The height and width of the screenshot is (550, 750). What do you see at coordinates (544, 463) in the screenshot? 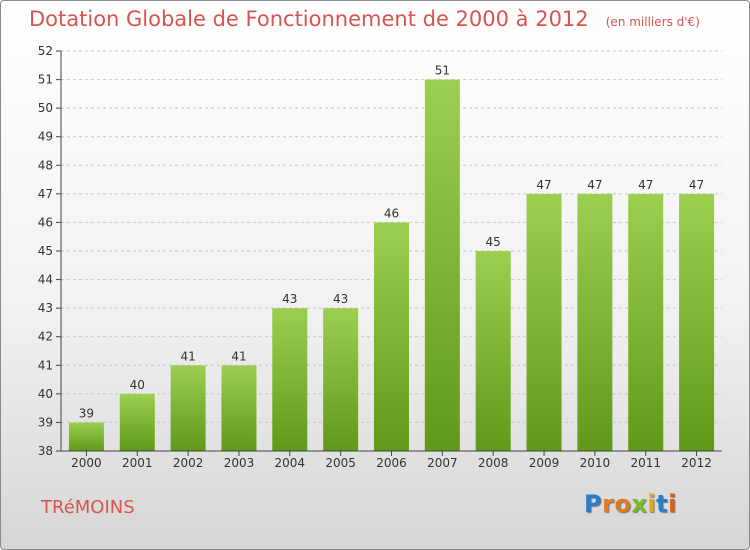
I see `x-tick-label: 2009` at bounding box center [544, 463].